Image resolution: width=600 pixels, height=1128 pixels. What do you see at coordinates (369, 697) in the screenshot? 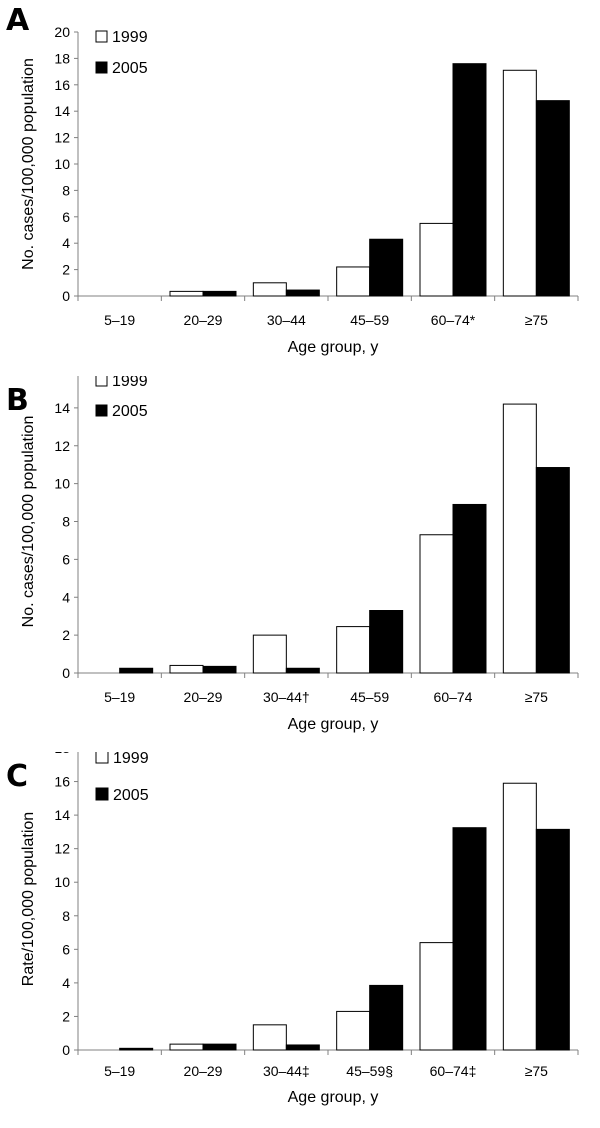
I see `x-tick-label: 45–59` at bounding box center [369, 697].